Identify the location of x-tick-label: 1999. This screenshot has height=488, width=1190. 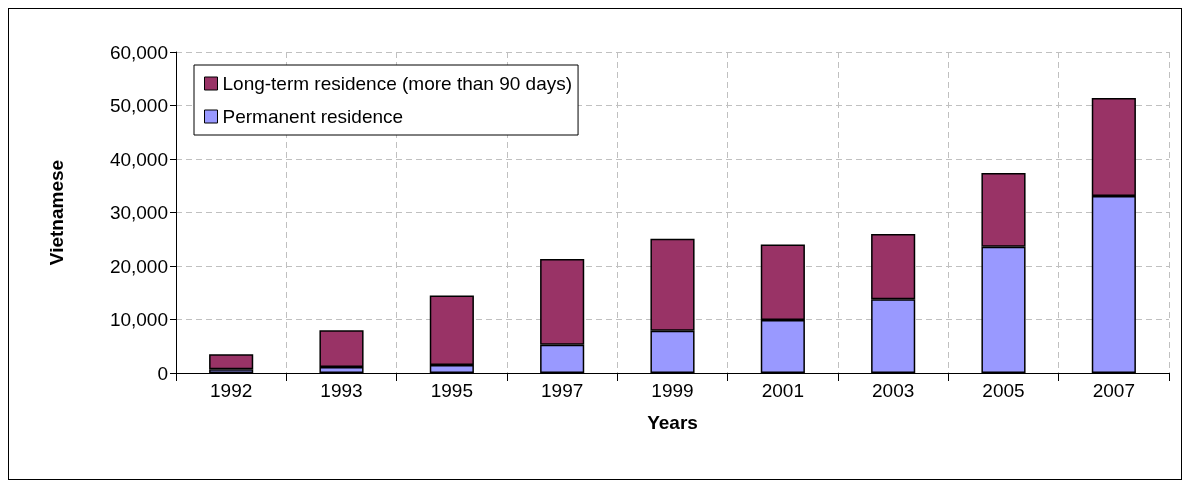
(672, 390).